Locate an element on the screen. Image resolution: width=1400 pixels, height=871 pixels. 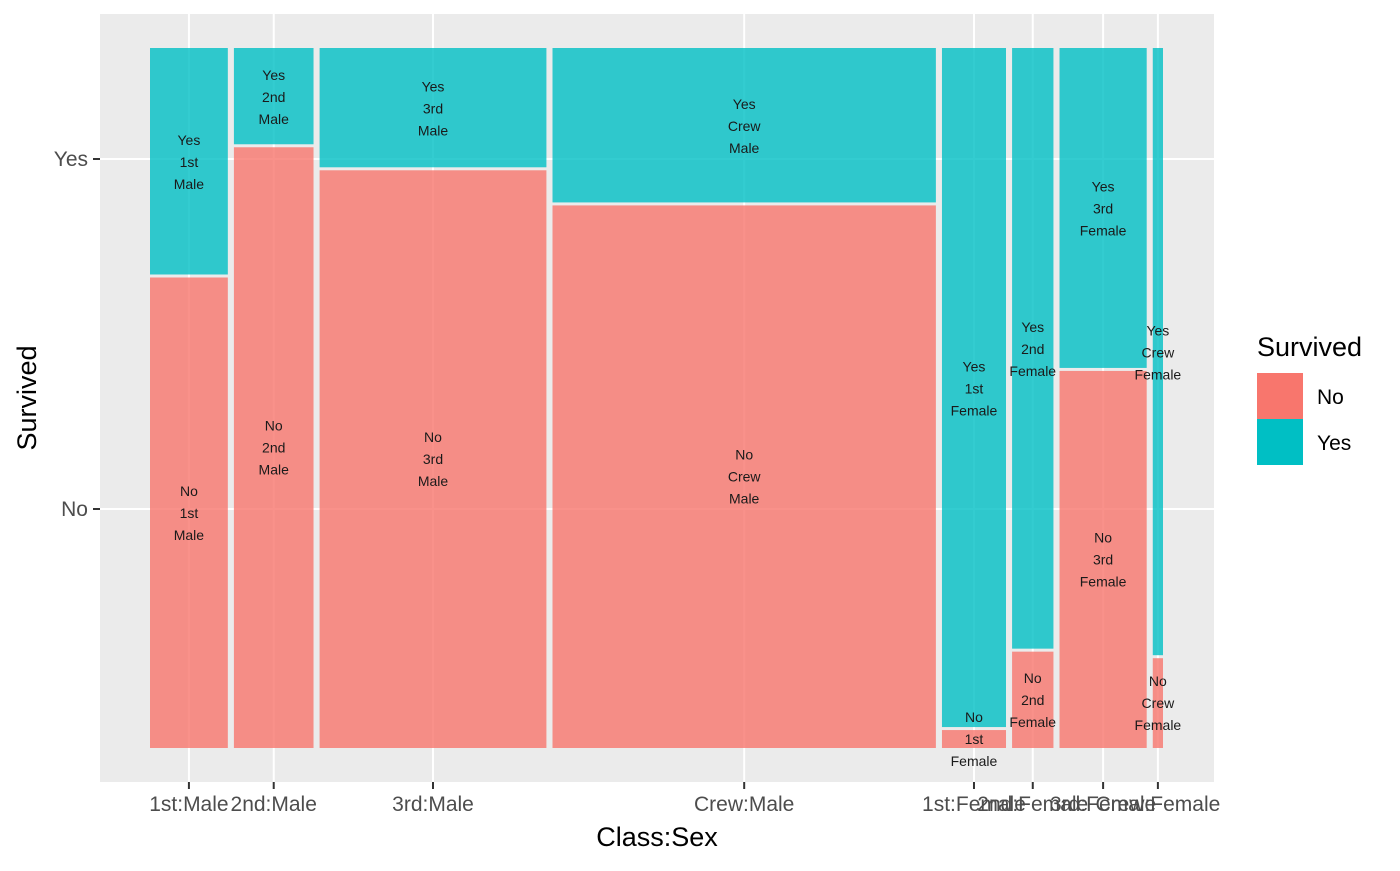
tile-yes-1st-female is located at coordinates (974, 388).